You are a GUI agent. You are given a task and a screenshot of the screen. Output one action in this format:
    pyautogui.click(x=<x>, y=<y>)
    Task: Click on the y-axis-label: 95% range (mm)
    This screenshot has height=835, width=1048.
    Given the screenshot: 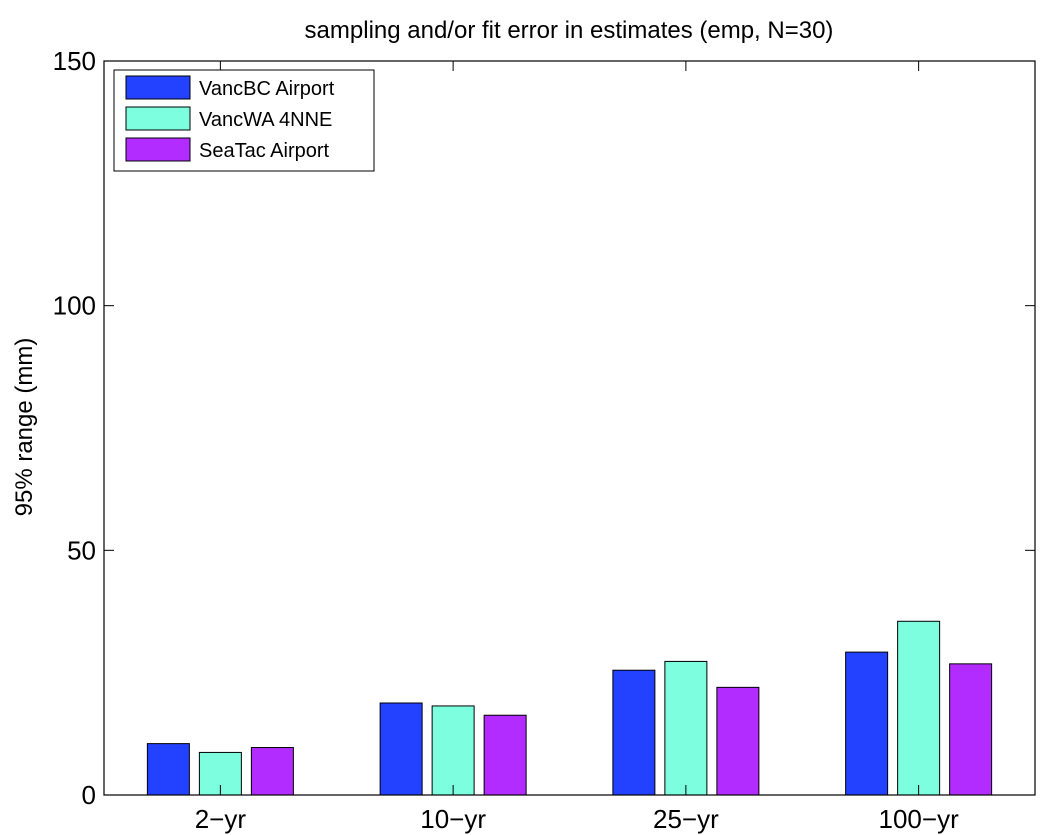 What is the action you would take?
    pyautogui.click(x=24, y=427)
    